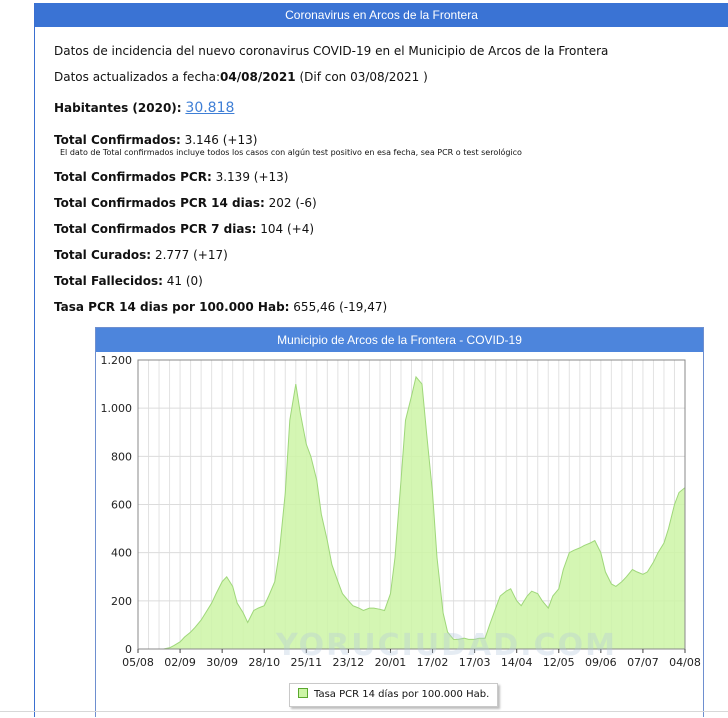  What do you see at coordinates (128, 649) in the screenshot?
I see `y-tick-label: 0` at bounding box center [128, 649].